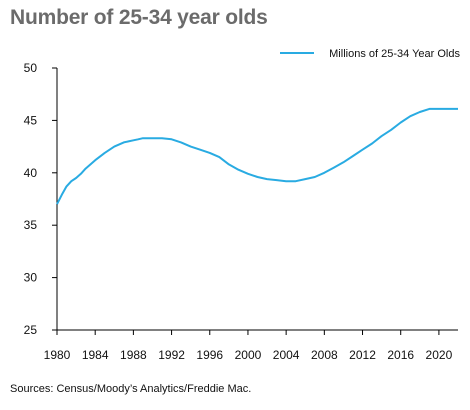 The width and height of the screenshot is (470, 410). I want to click on y-tick-label: 25, so click(31, 330).